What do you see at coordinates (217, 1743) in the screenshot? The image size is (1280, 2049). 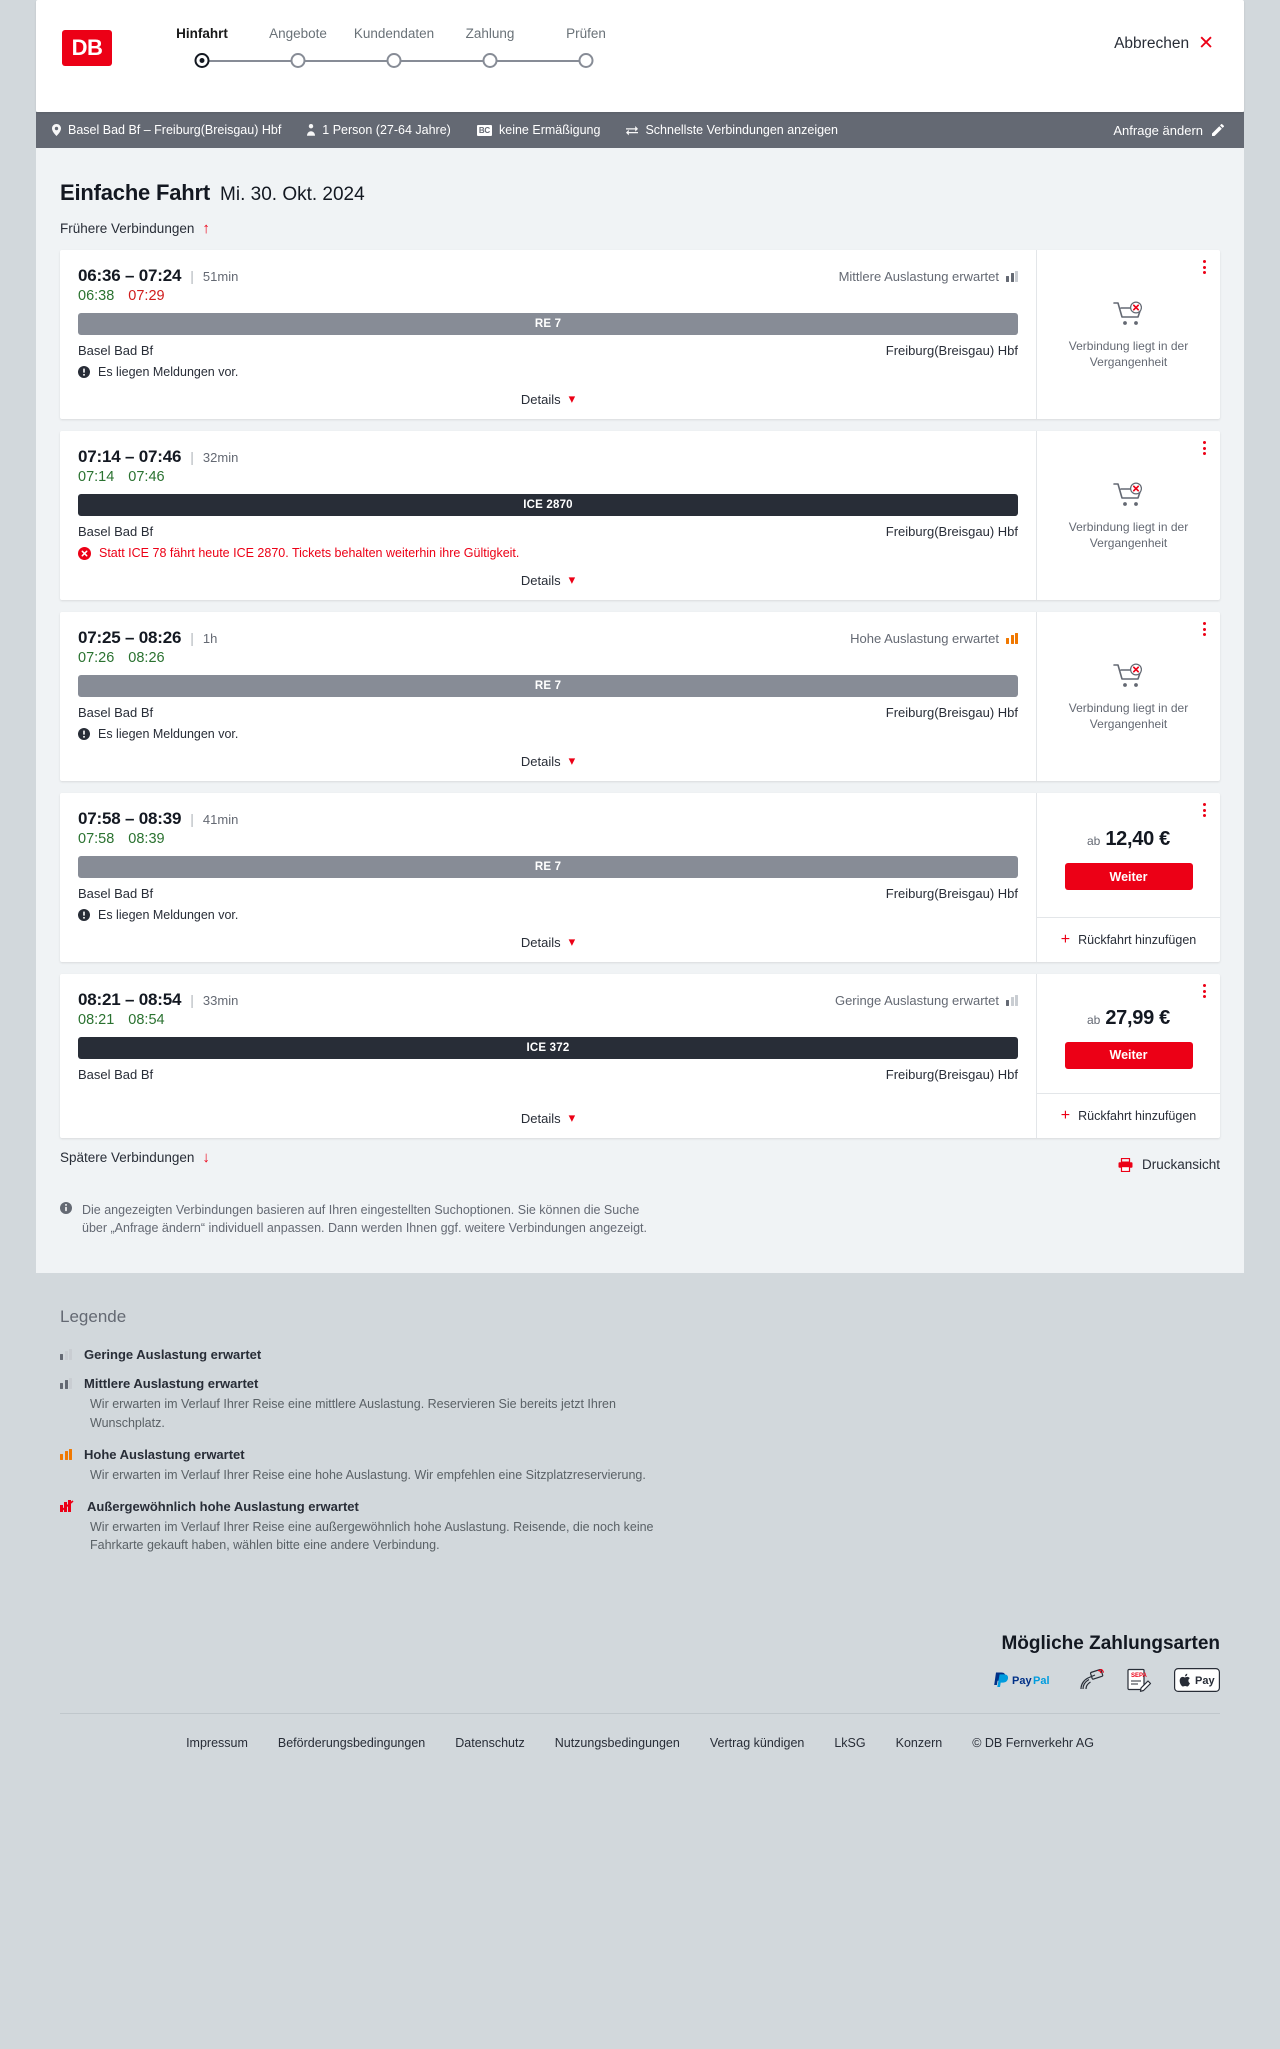 I see `footer-link-impressum: Impressum` at bounding box center [217, 1743].